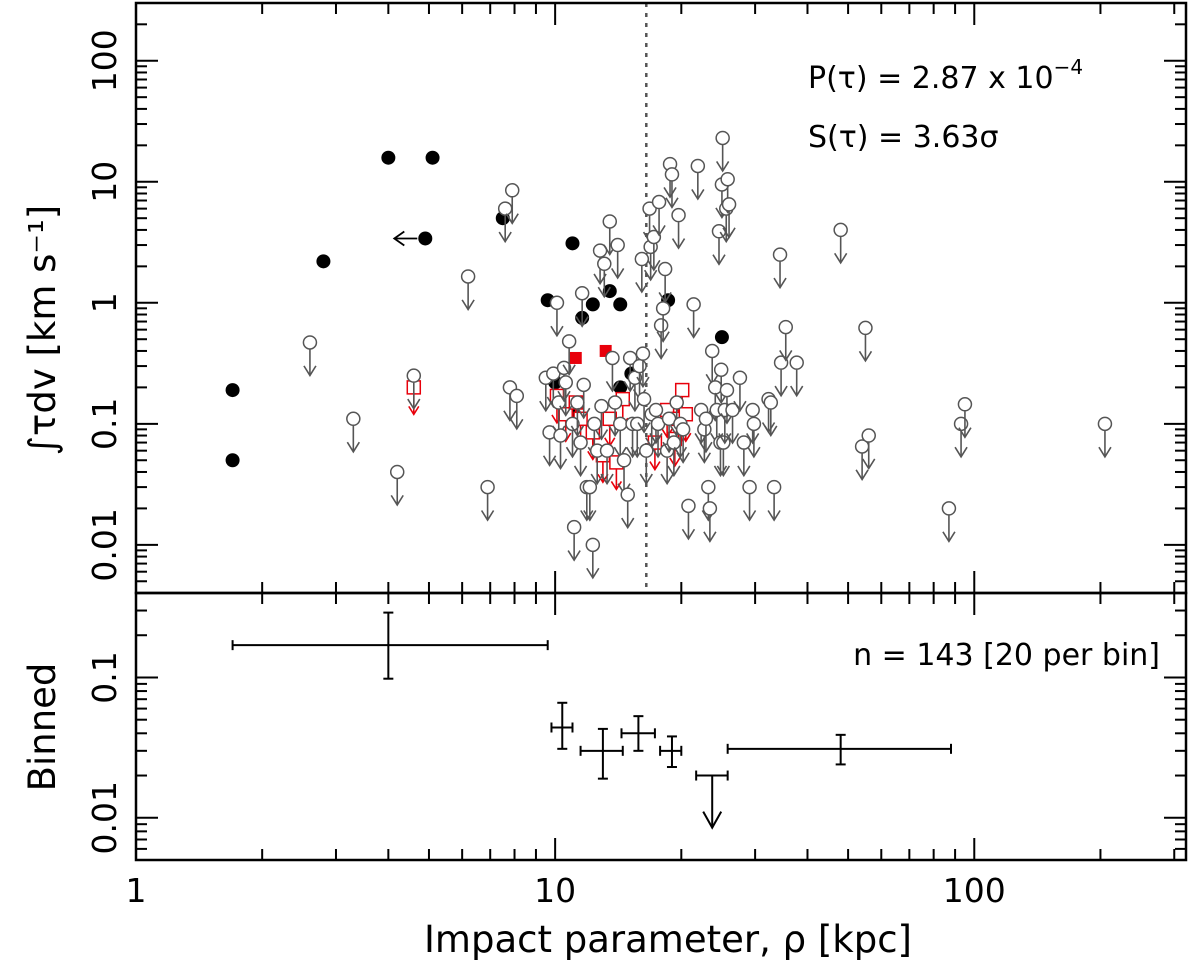 The height and width of the screenshot is (965, 1200). I want to click on x-tick-label: 10, so click(555, 890).